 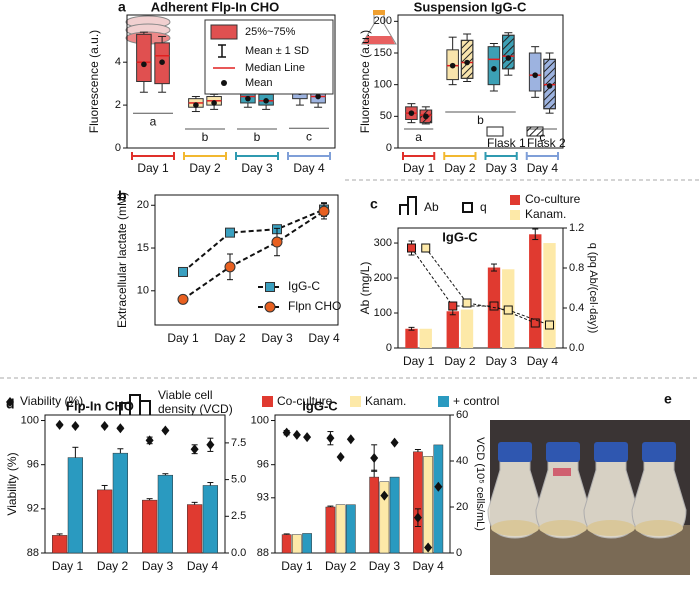 What do you see at coordinates (277, 51) in the screenshot?
I see `legend-label: Mean ± 1 SD` at bounding box center [277, 51].